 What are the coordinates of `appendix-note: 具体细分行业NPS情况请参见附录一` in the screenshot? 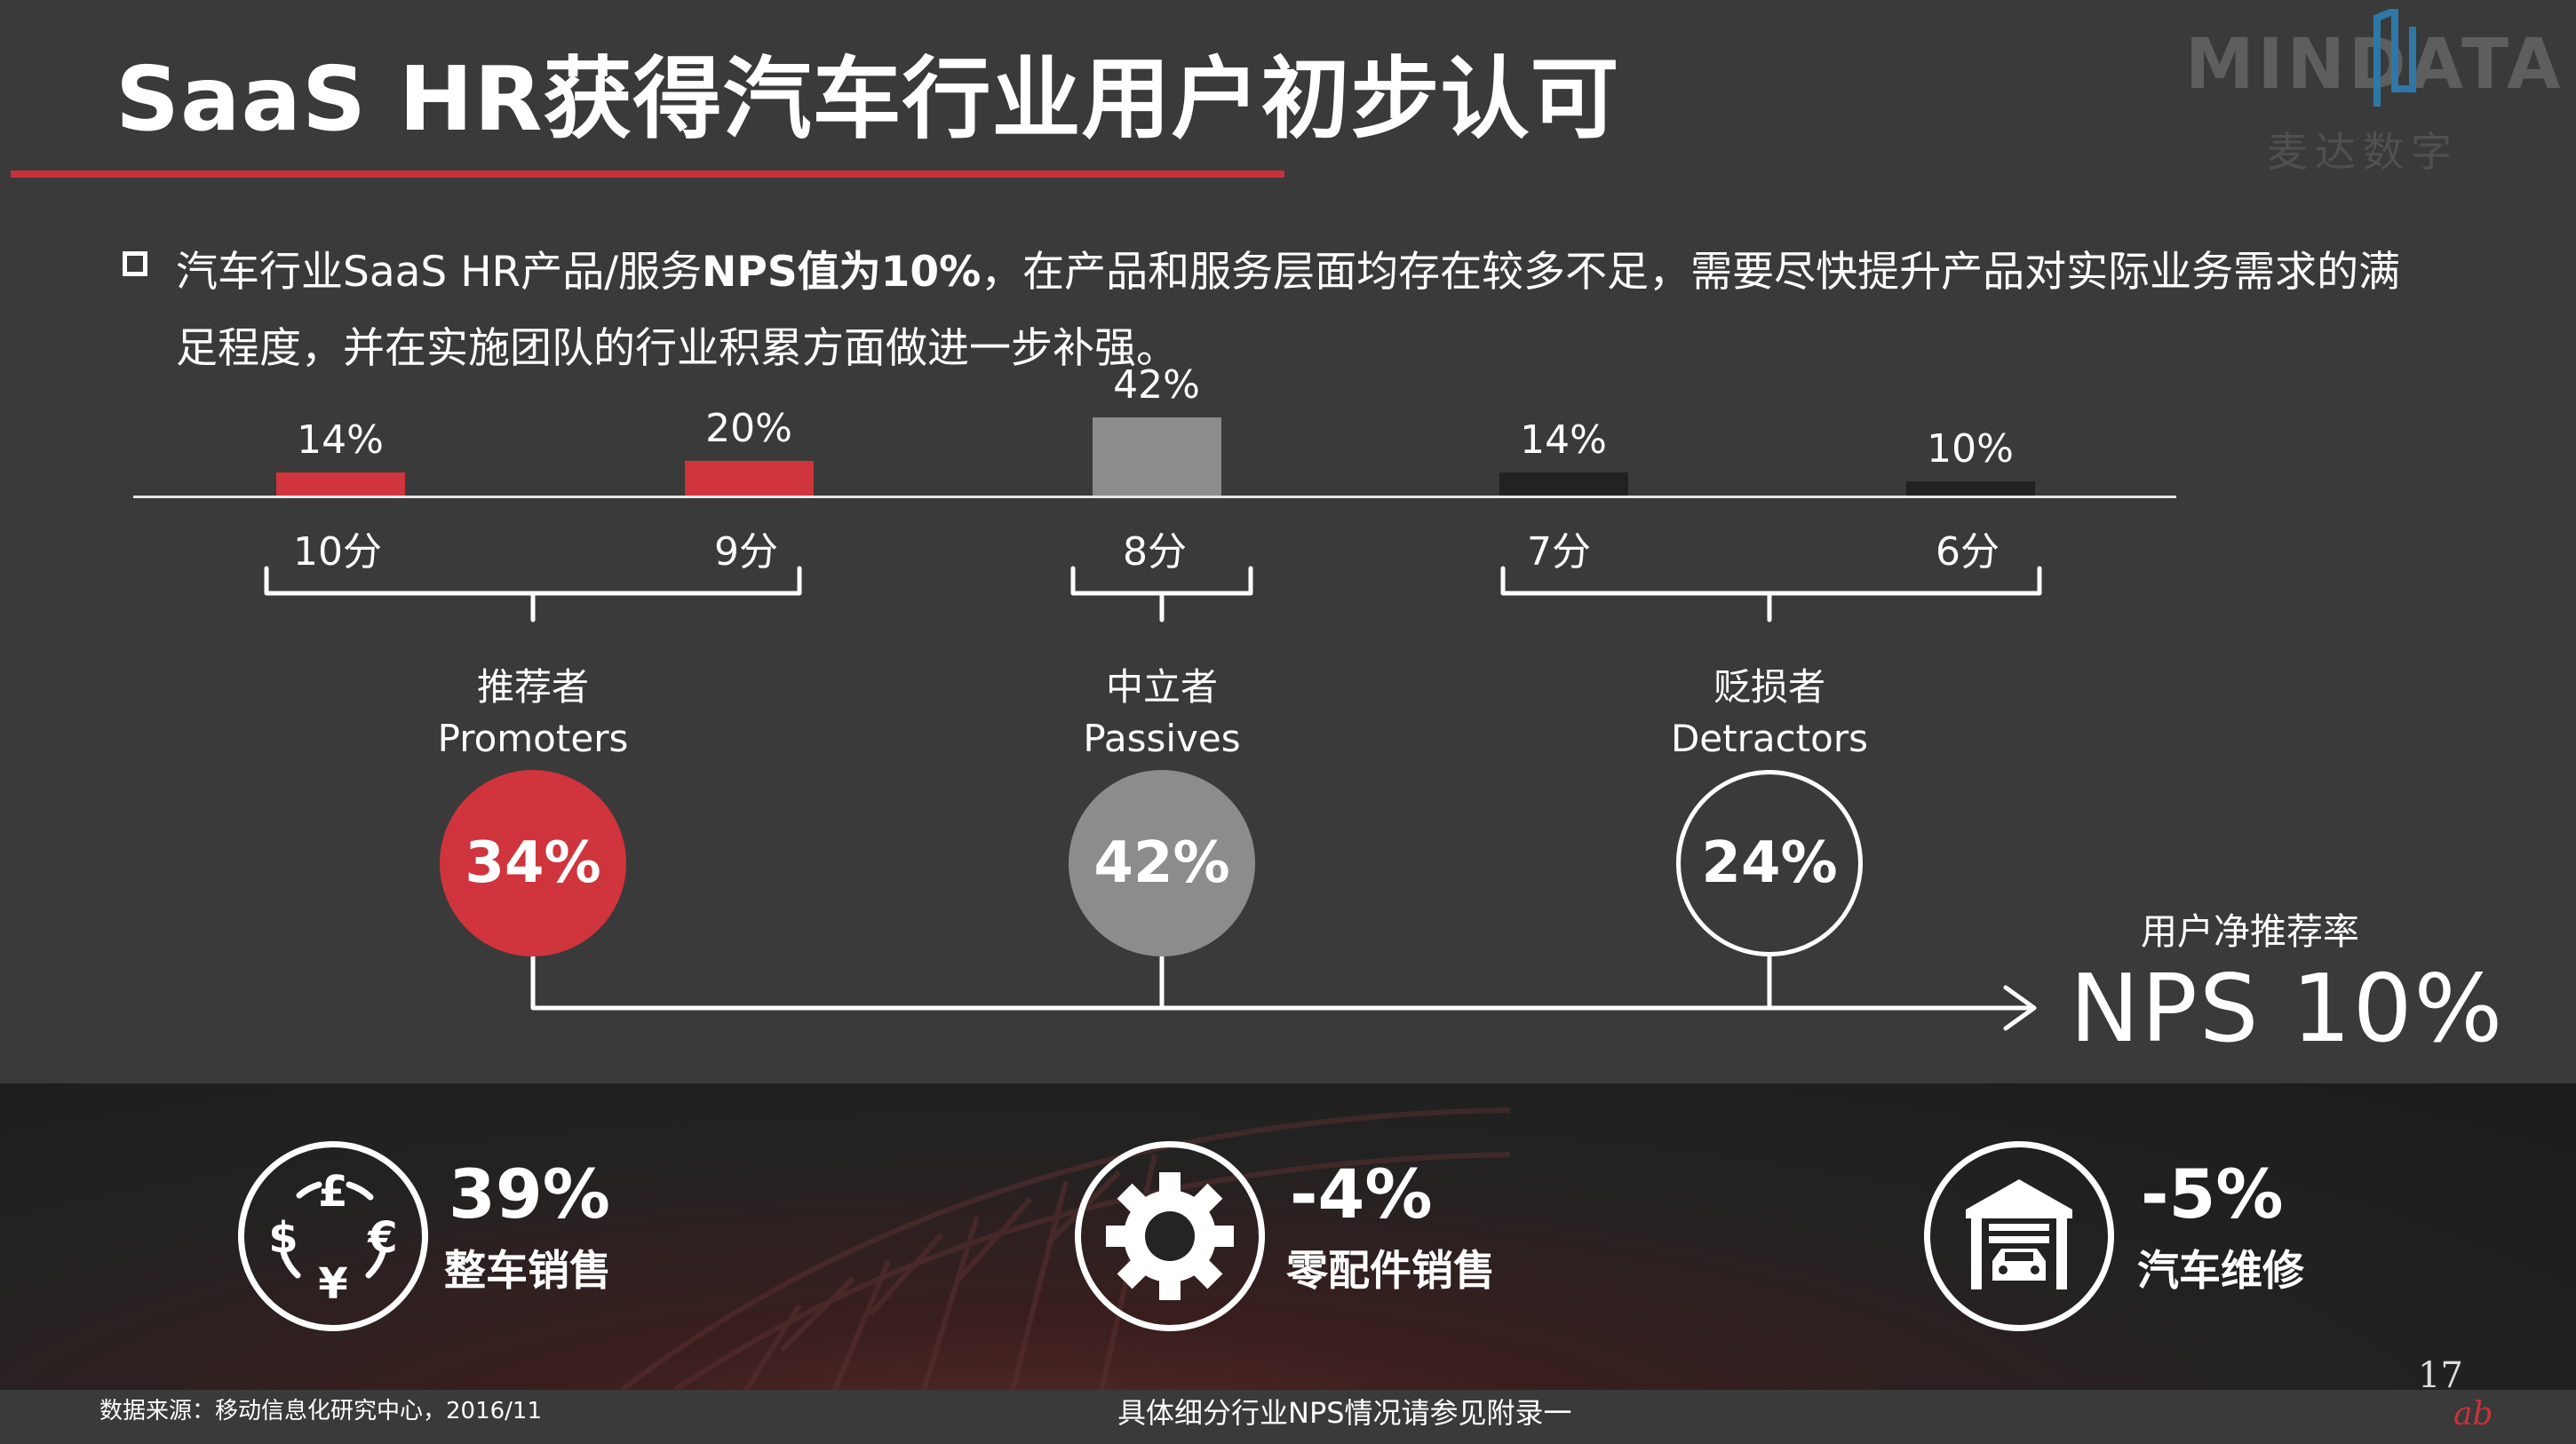 It's located at (1344, 1413).